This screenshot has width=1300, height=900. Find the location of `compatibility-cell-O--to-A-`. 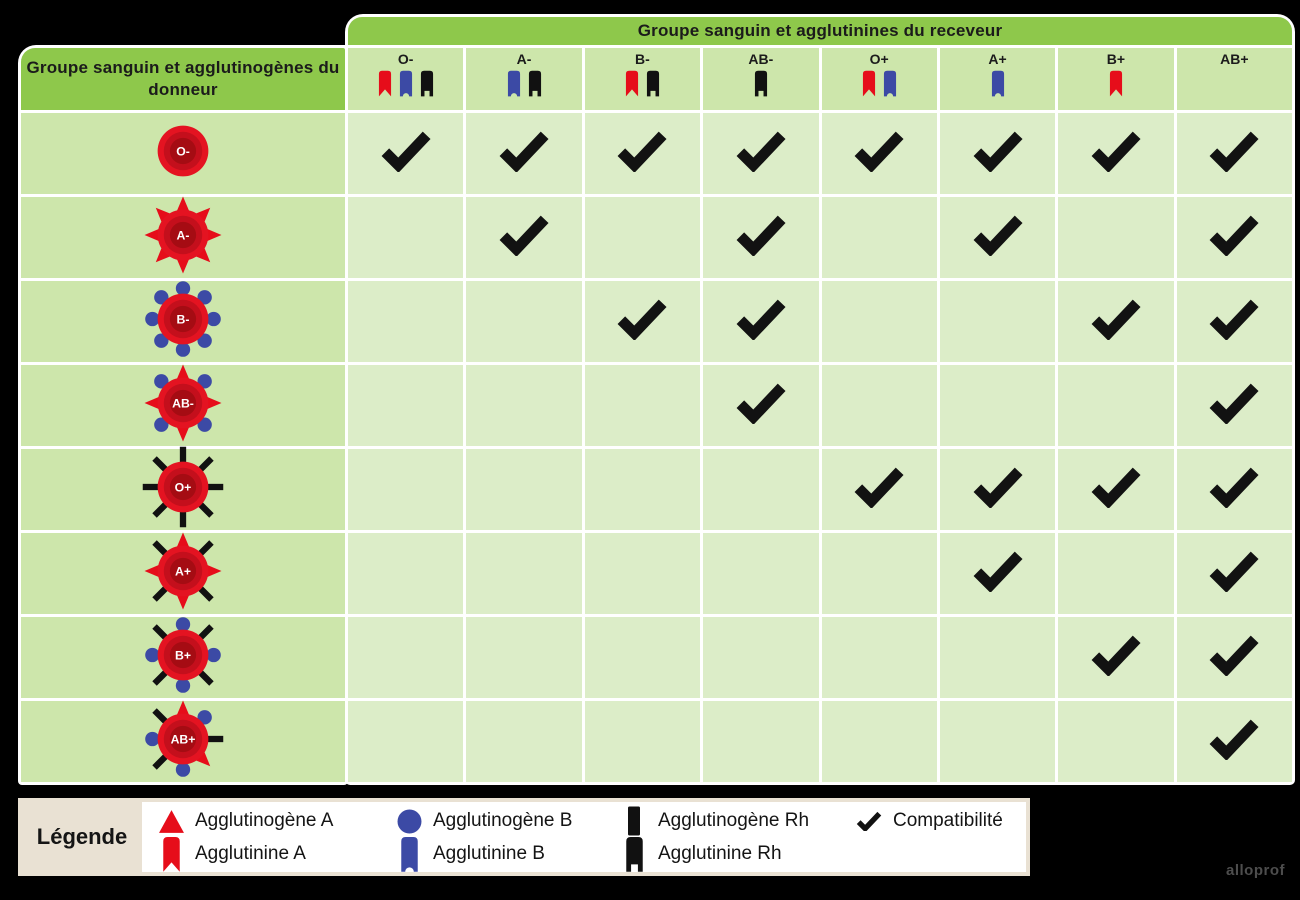

compatibility-cell-O--to-A- is located at coordinates (524, 153).